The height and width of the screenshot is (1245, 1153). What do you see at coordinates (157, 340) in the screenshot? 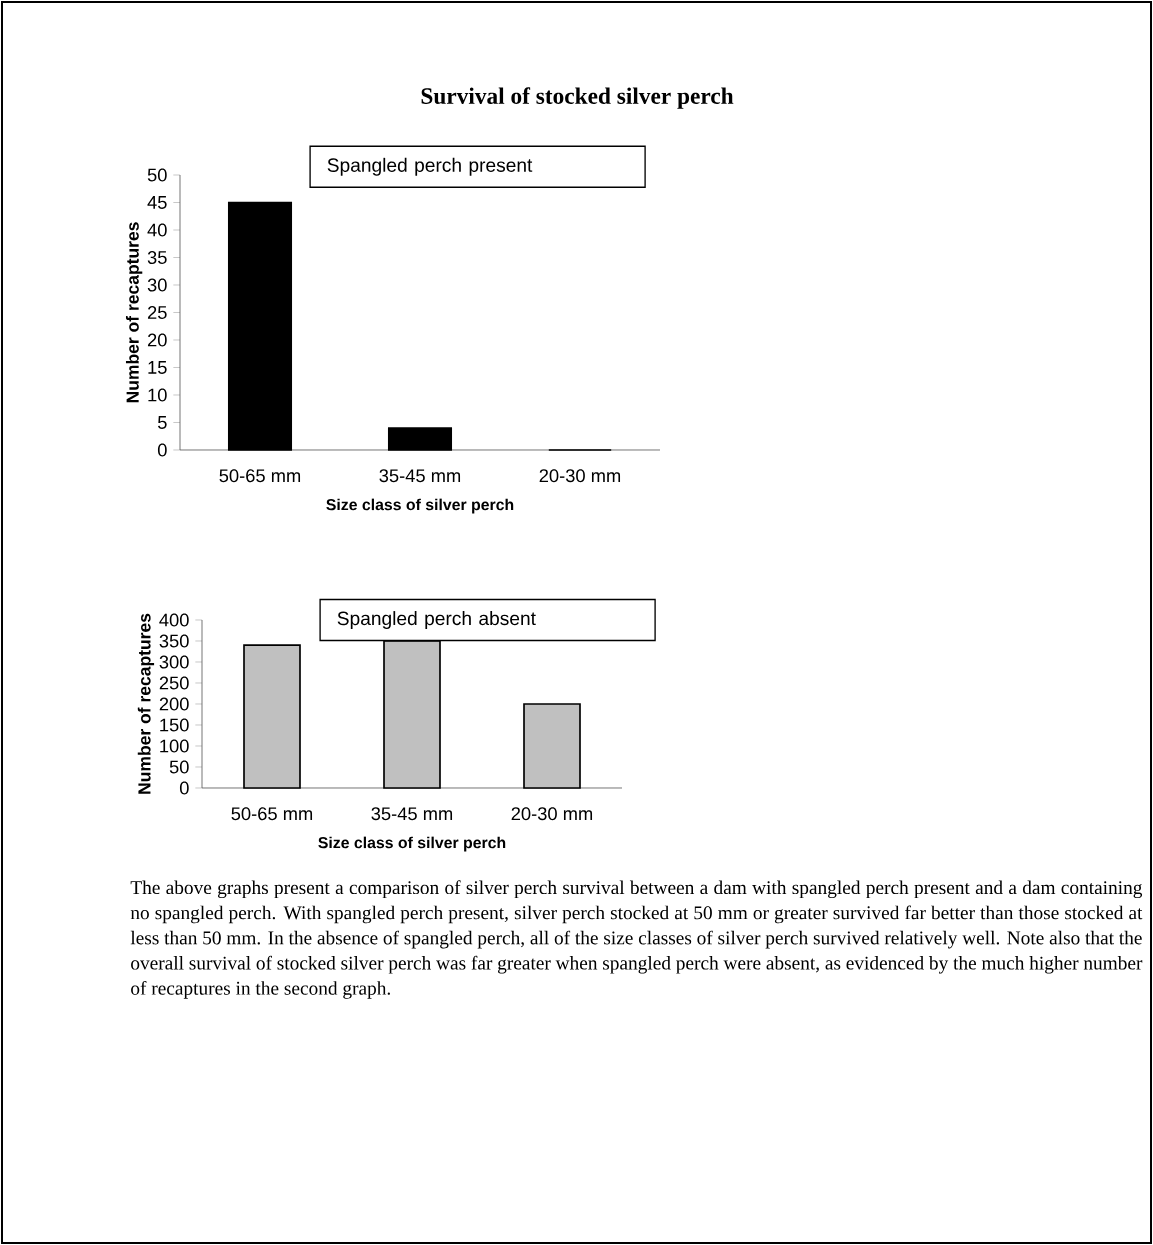
I see `y-tick-label: 20` at bounding box center [157, 340].